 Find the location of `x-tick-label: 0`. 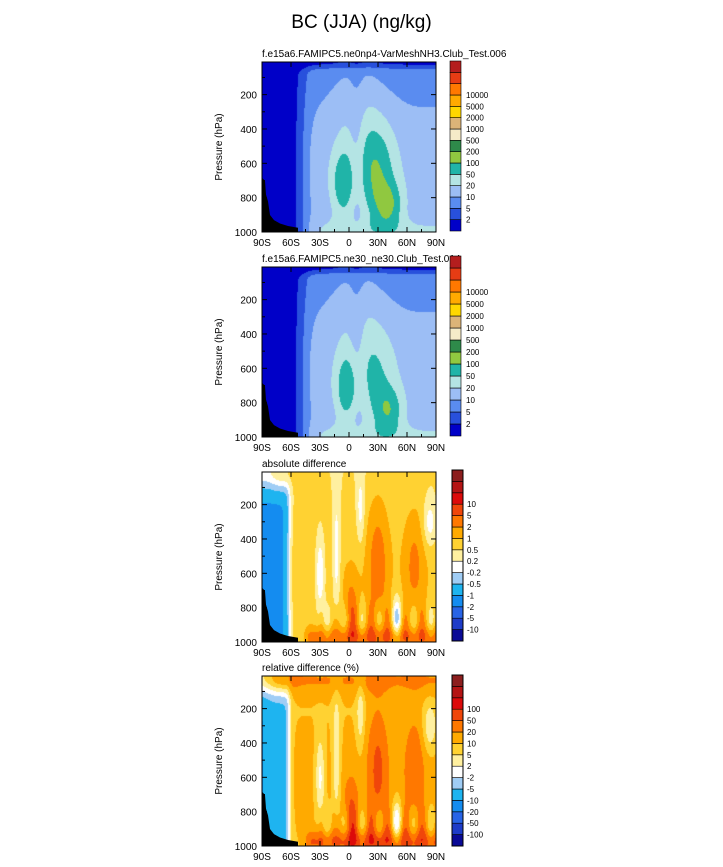

x-tick-label: 0 is located at coordinates (349, 857).